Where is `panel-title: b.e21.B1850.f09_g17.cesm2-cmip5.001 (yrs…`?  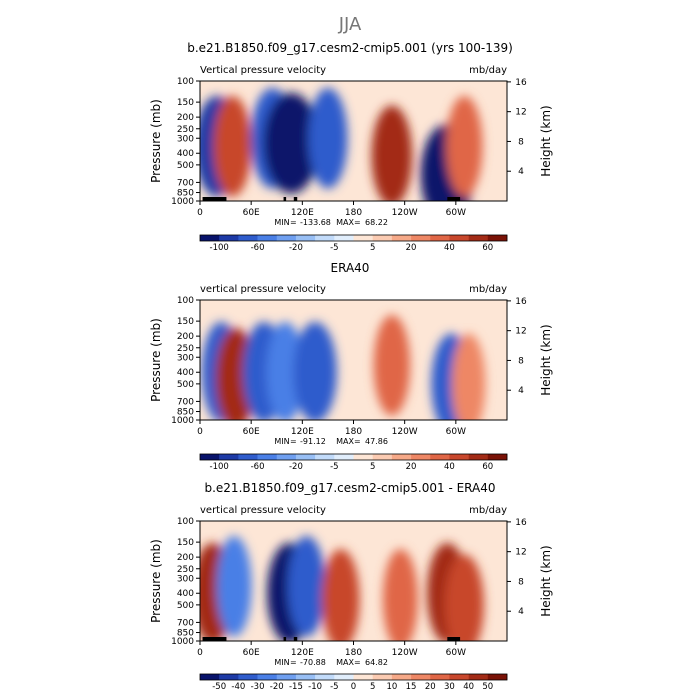 panel-title: b.e21.B1850.f09_g17.cesm2-cmip5.001 (yrs… is located at coordinates (350, 48).